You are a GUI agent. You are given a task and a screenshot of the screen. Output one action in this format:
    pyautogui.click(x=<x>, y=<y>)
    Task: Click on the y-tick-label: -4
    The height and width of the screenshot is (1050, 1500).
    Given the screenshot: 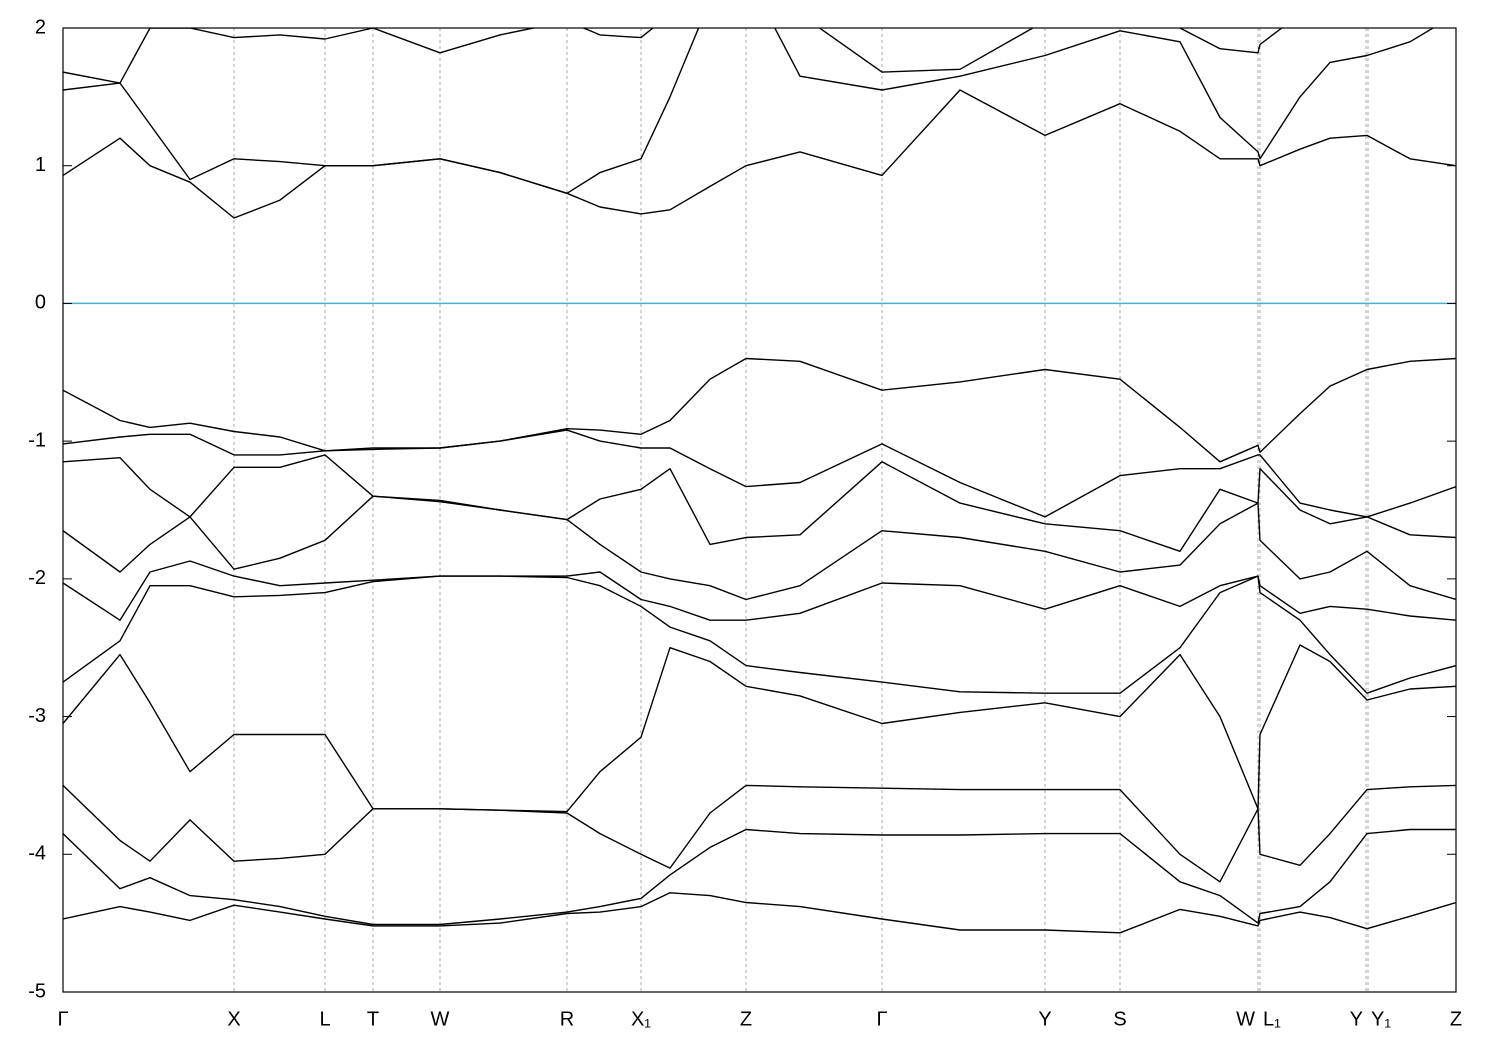 What is the action you would take?
    pyautogui.click(x=37, y=854)
    